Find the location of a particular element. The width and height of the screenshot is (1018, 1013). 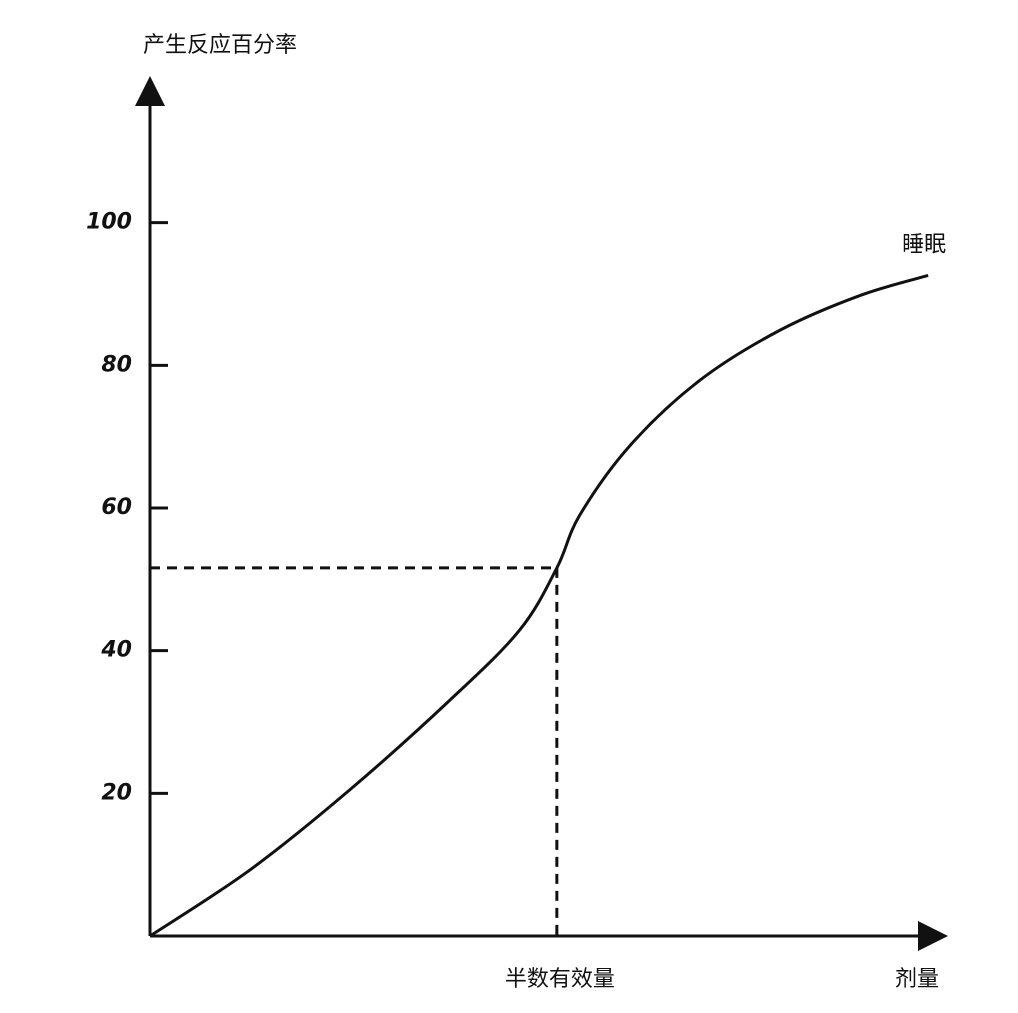

y-tick-label: 40 is located at coordinates (116, 650).